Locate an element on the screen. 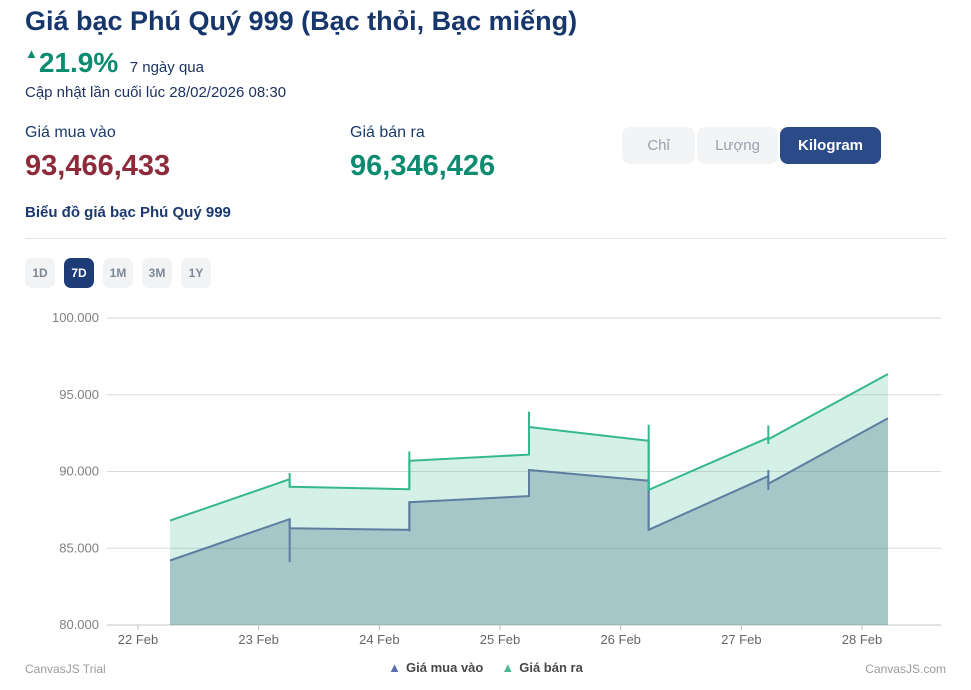  divider is located at coordinates (485, 238).